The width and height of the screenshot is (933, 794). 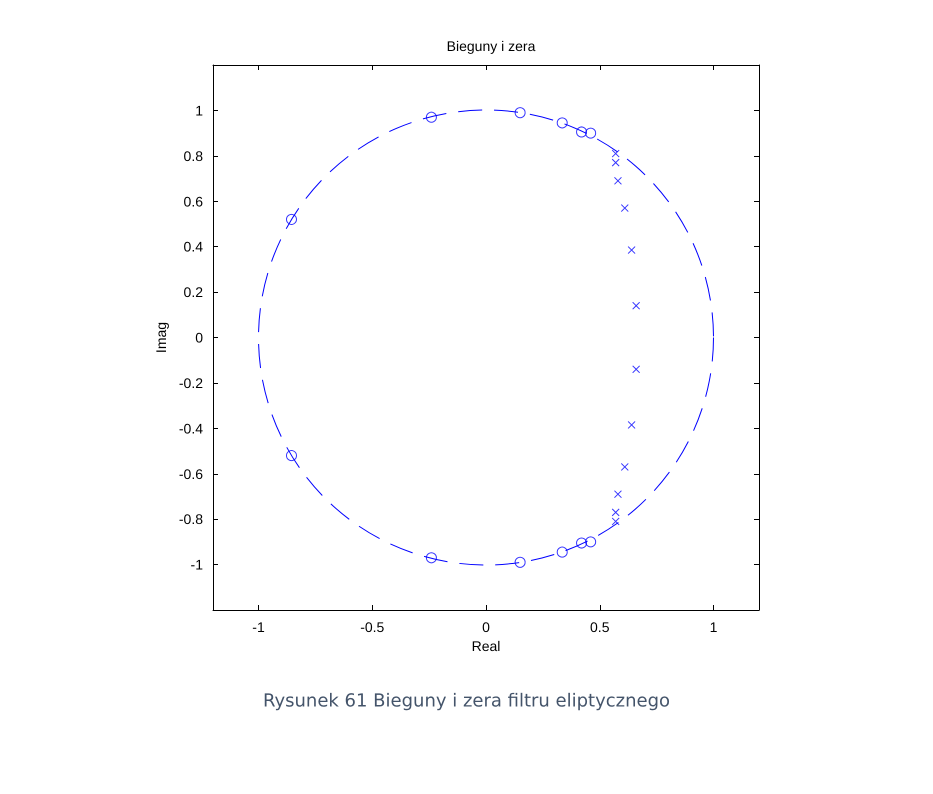 I want to click on y-tick-label: 0.4, so click(x=194, y=246).